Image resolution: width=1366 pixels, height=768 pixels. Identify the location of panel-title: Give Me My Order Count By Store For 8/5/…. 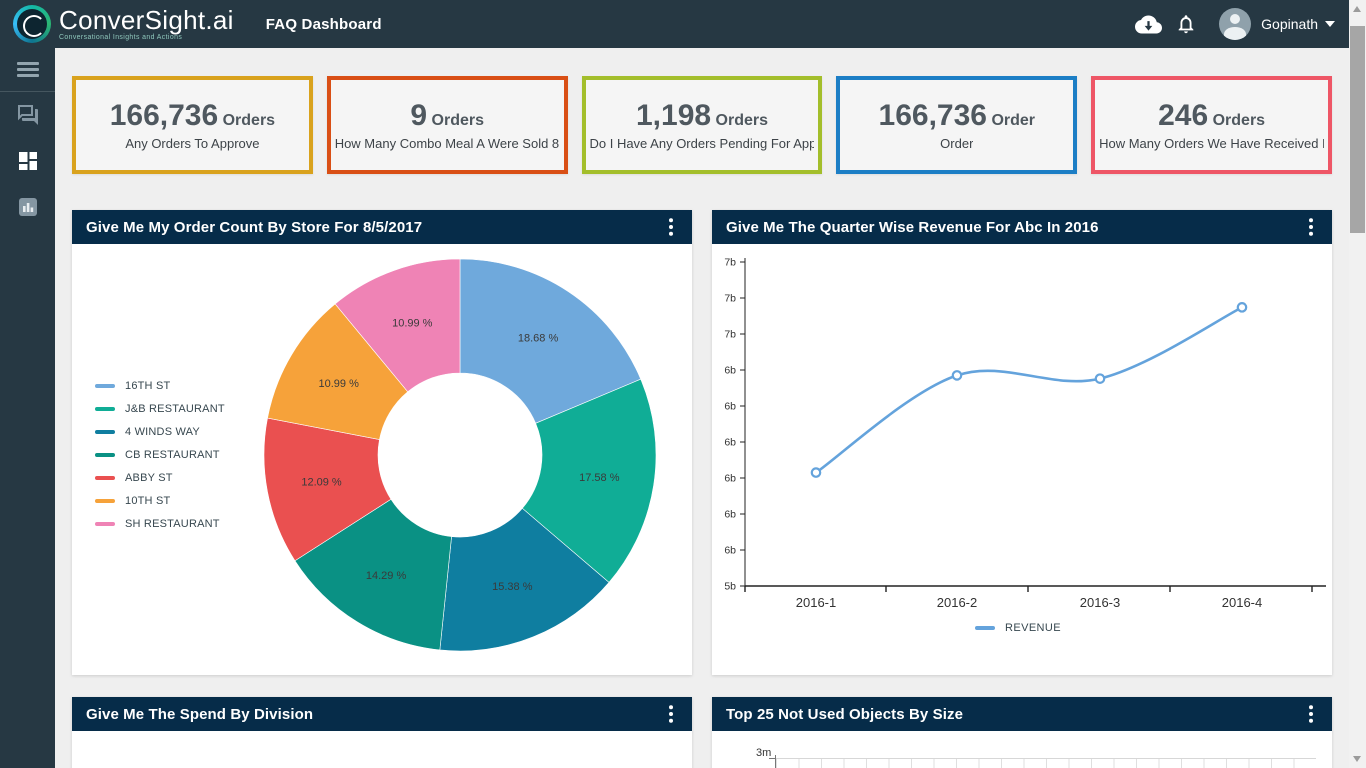
(254, 227).